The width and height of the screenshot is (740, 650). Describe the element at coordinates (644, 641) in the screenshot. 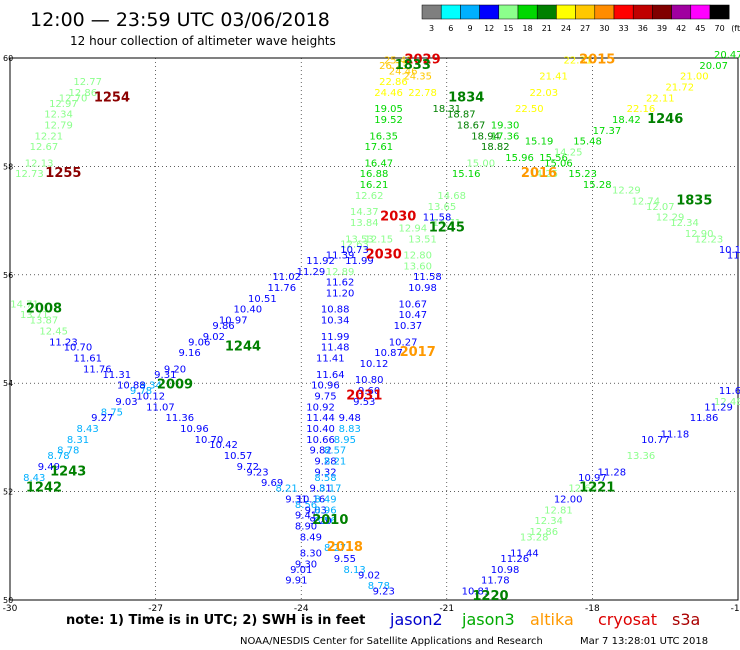

I see `timestamp-text: Mar 7 13:28:01 UTC 2018` at that location.